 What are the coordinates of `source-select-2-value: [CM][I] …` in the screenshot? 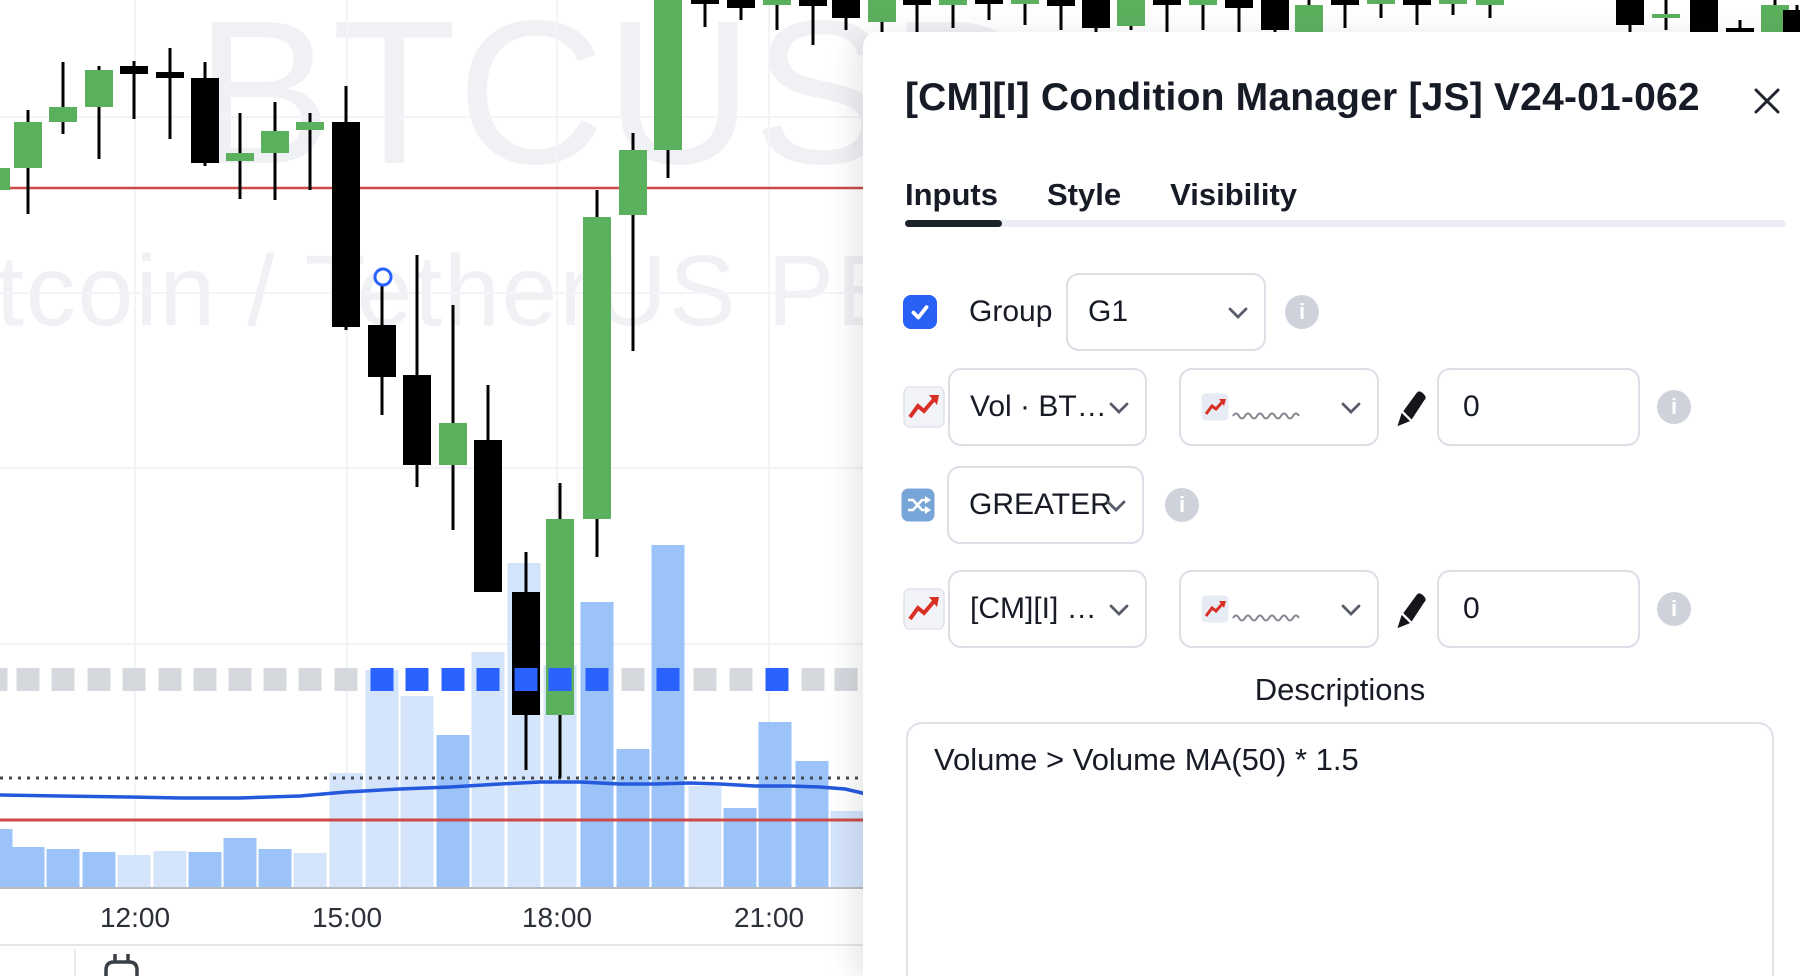 It's located at (1033, 608).